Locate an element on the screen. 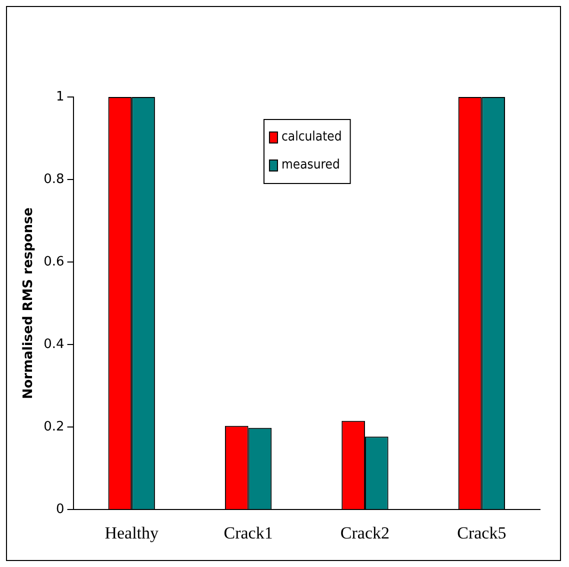 Image resolution: width=569 pixels, height=567 pixels. y-tick-label: 0 is located at coordinates (60, 509).